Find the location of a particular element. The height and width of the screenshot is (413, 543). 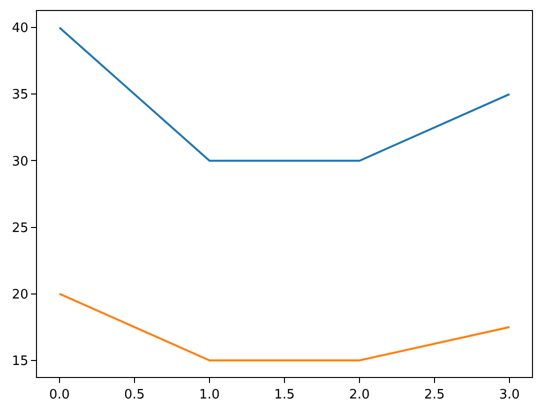

y-tick-label: 20 is located at coordinates (20, 294).